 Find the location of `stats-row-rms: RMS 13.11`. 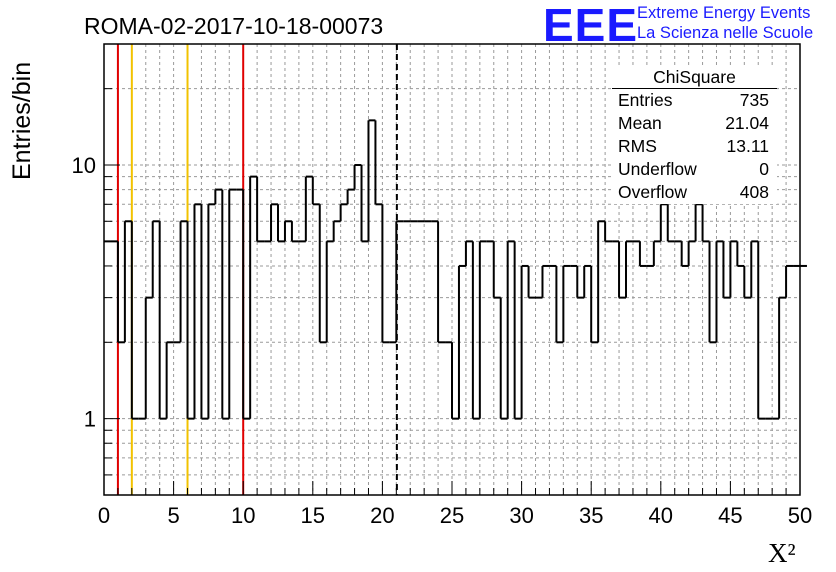

stats-row-rms: RMS 13.11 is located at coordinates (694, 146).